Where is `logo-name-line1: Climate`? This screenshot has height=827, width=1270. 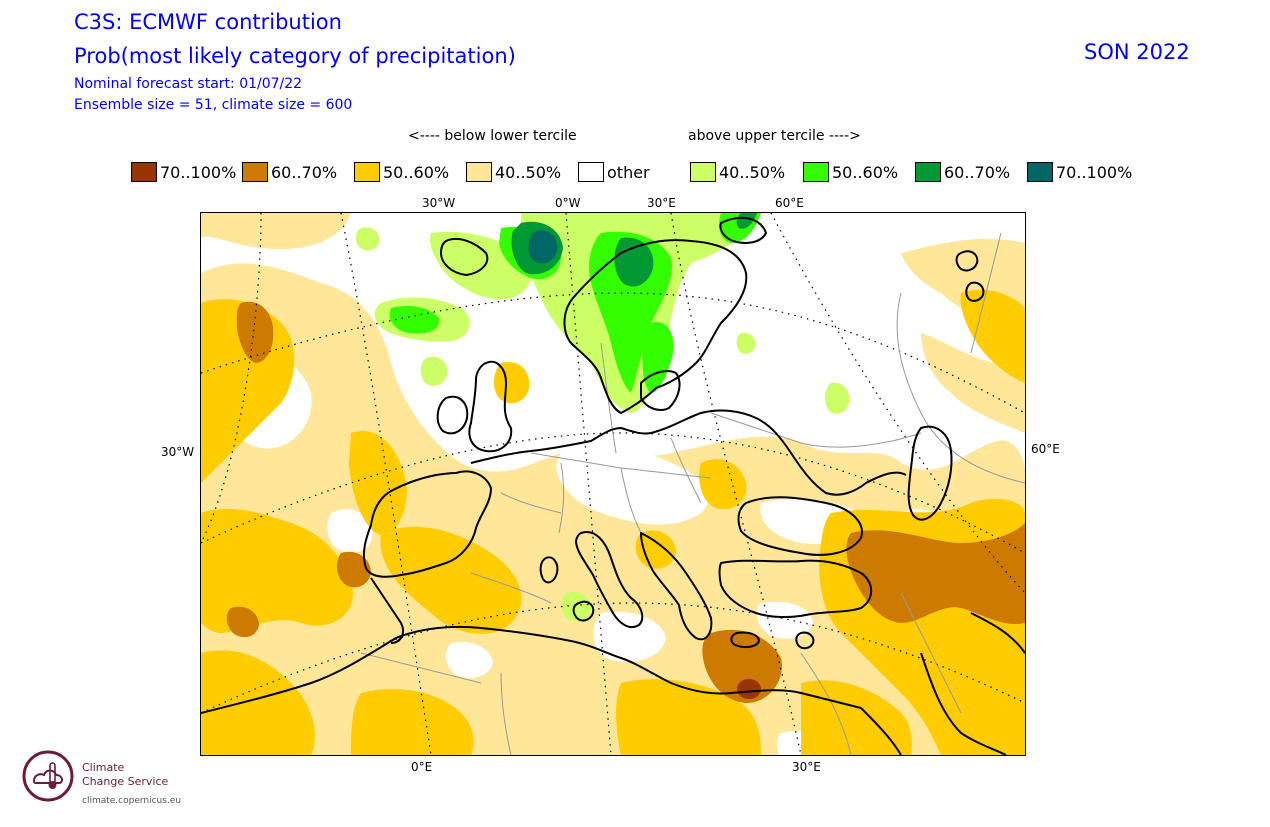 logo-name-line1: Climate is located at coordinates (103, 767).